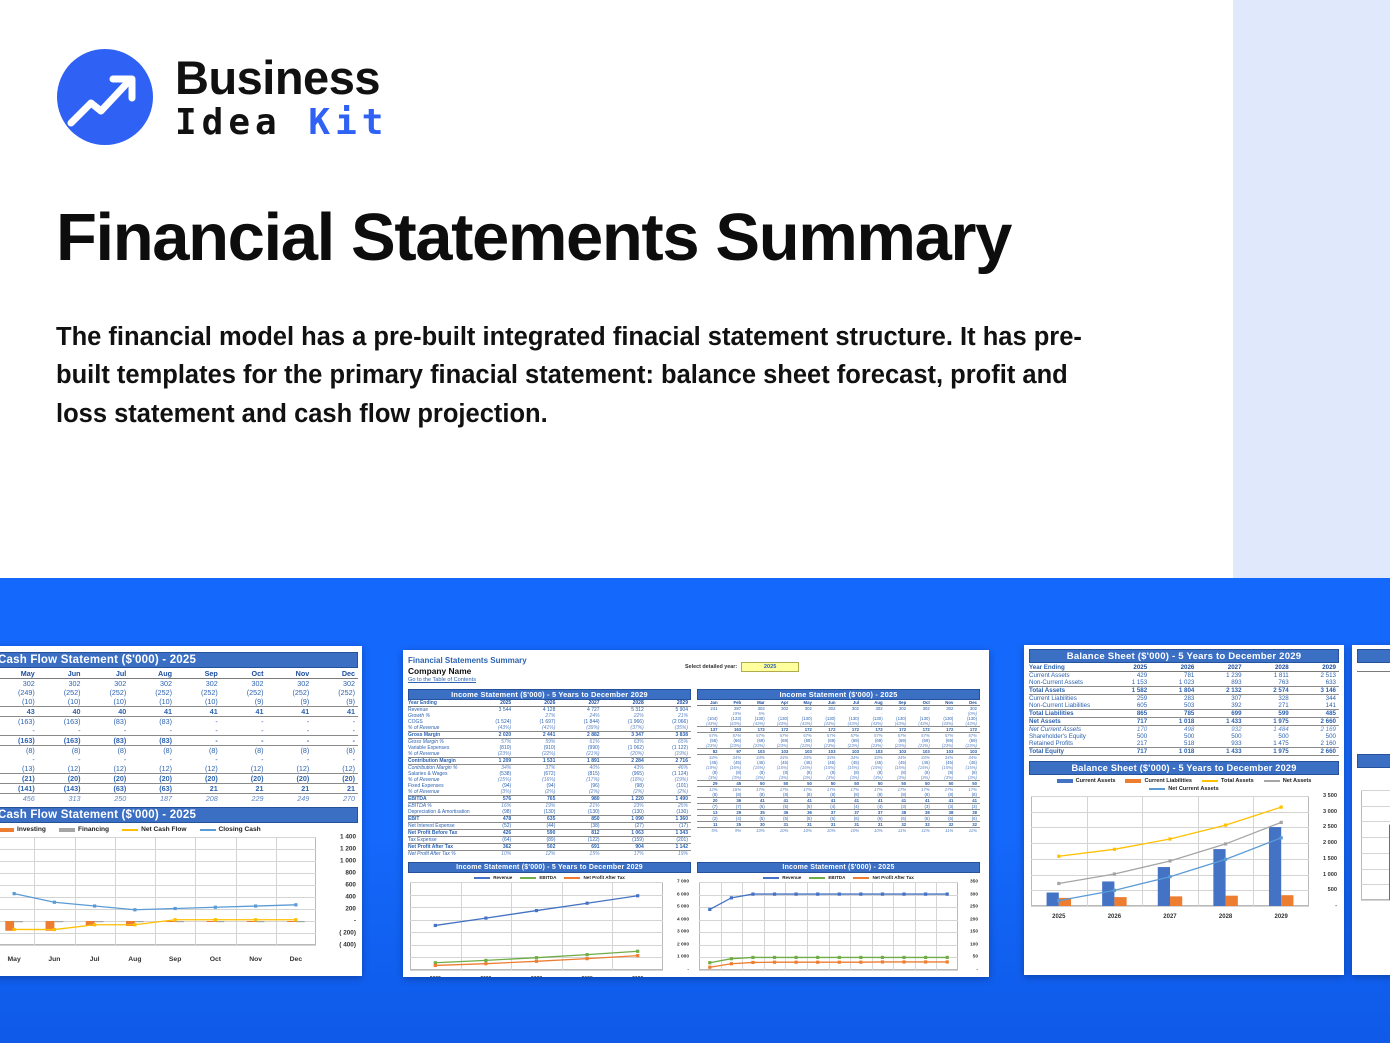 This screenshot has height=1043, width=1390. Describe the element at coordinates (60, 788) in the screenshot. I see `table-cell: (143)` at that location.